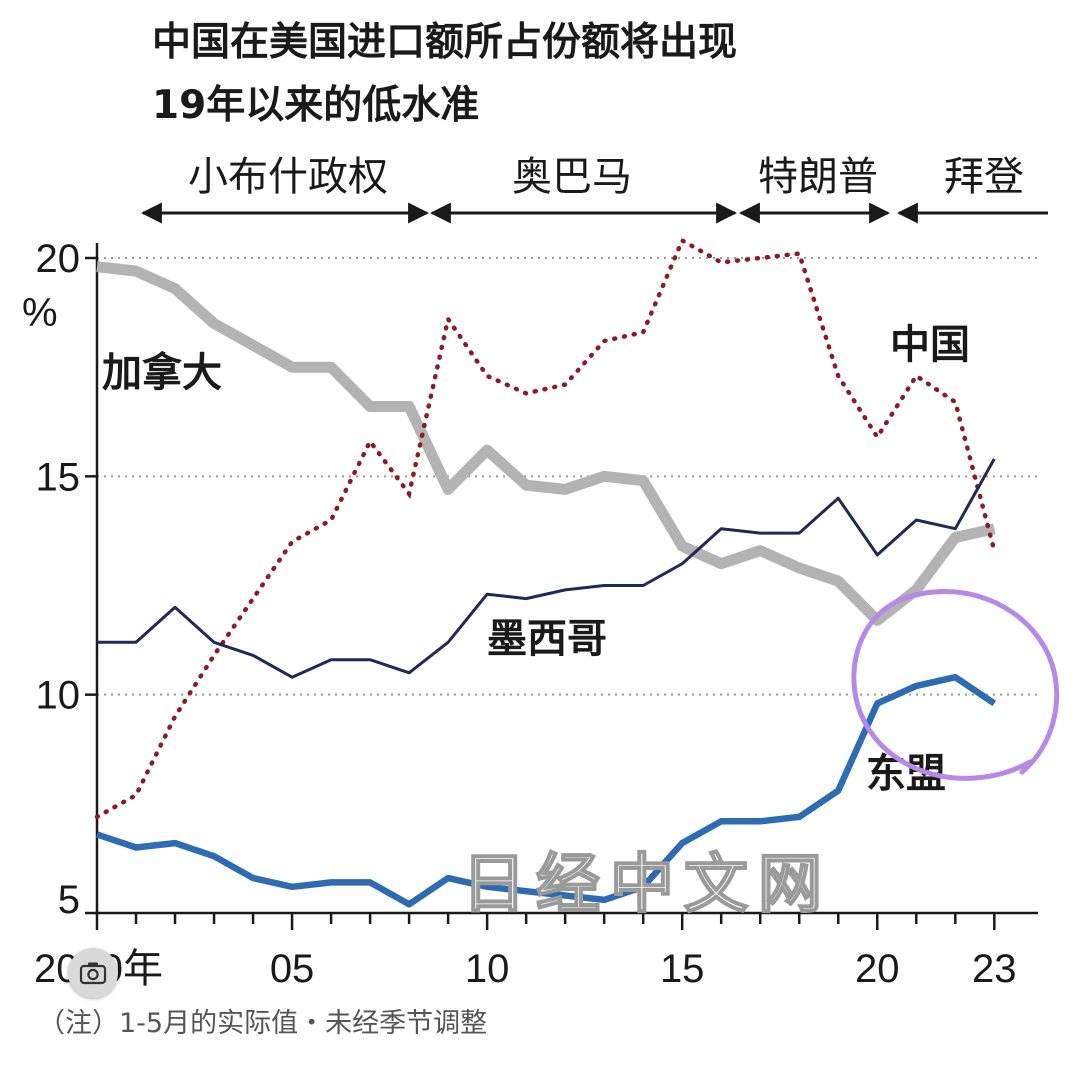 The image size is (1080, 1083). I want to click on x-tick-label: 05, so click(292, 969).